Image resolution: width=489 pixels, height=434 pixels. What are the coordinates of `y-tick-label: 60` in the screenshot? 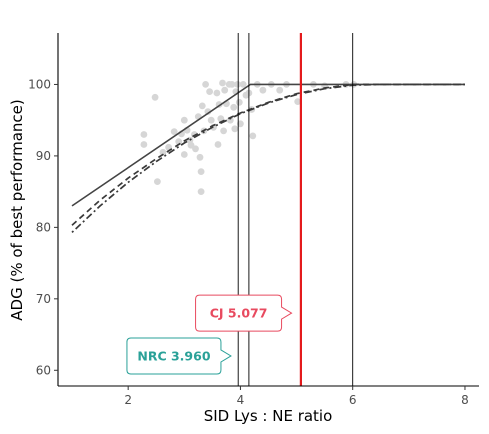 It's located at (43, 370).